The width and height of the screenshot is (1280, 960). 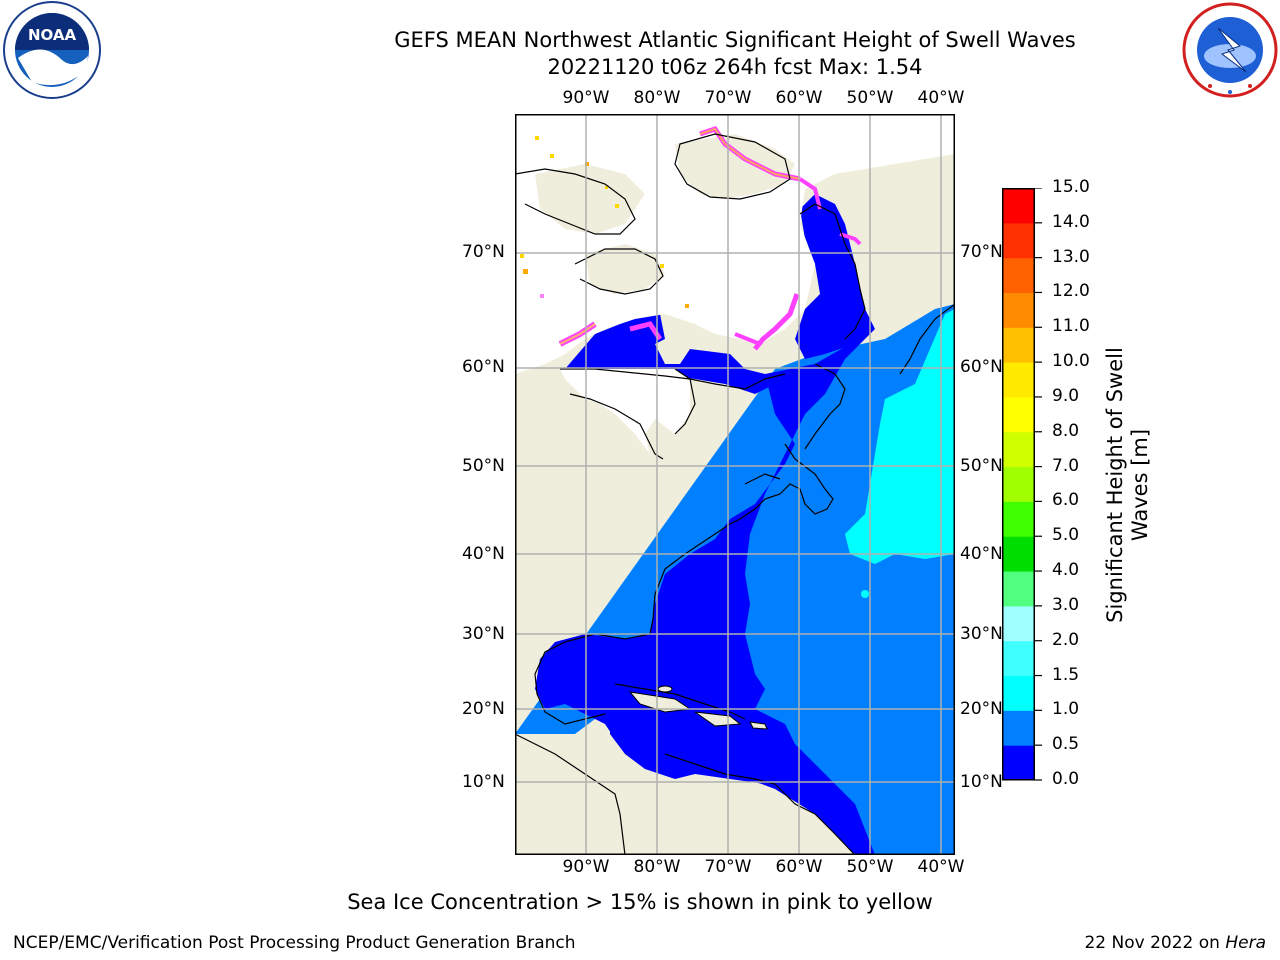 What do you see at coordinates (1066, 465) in the screenshot?
I see `colorbar-tick-label: 7.0` at bounding box center [1066, 465].